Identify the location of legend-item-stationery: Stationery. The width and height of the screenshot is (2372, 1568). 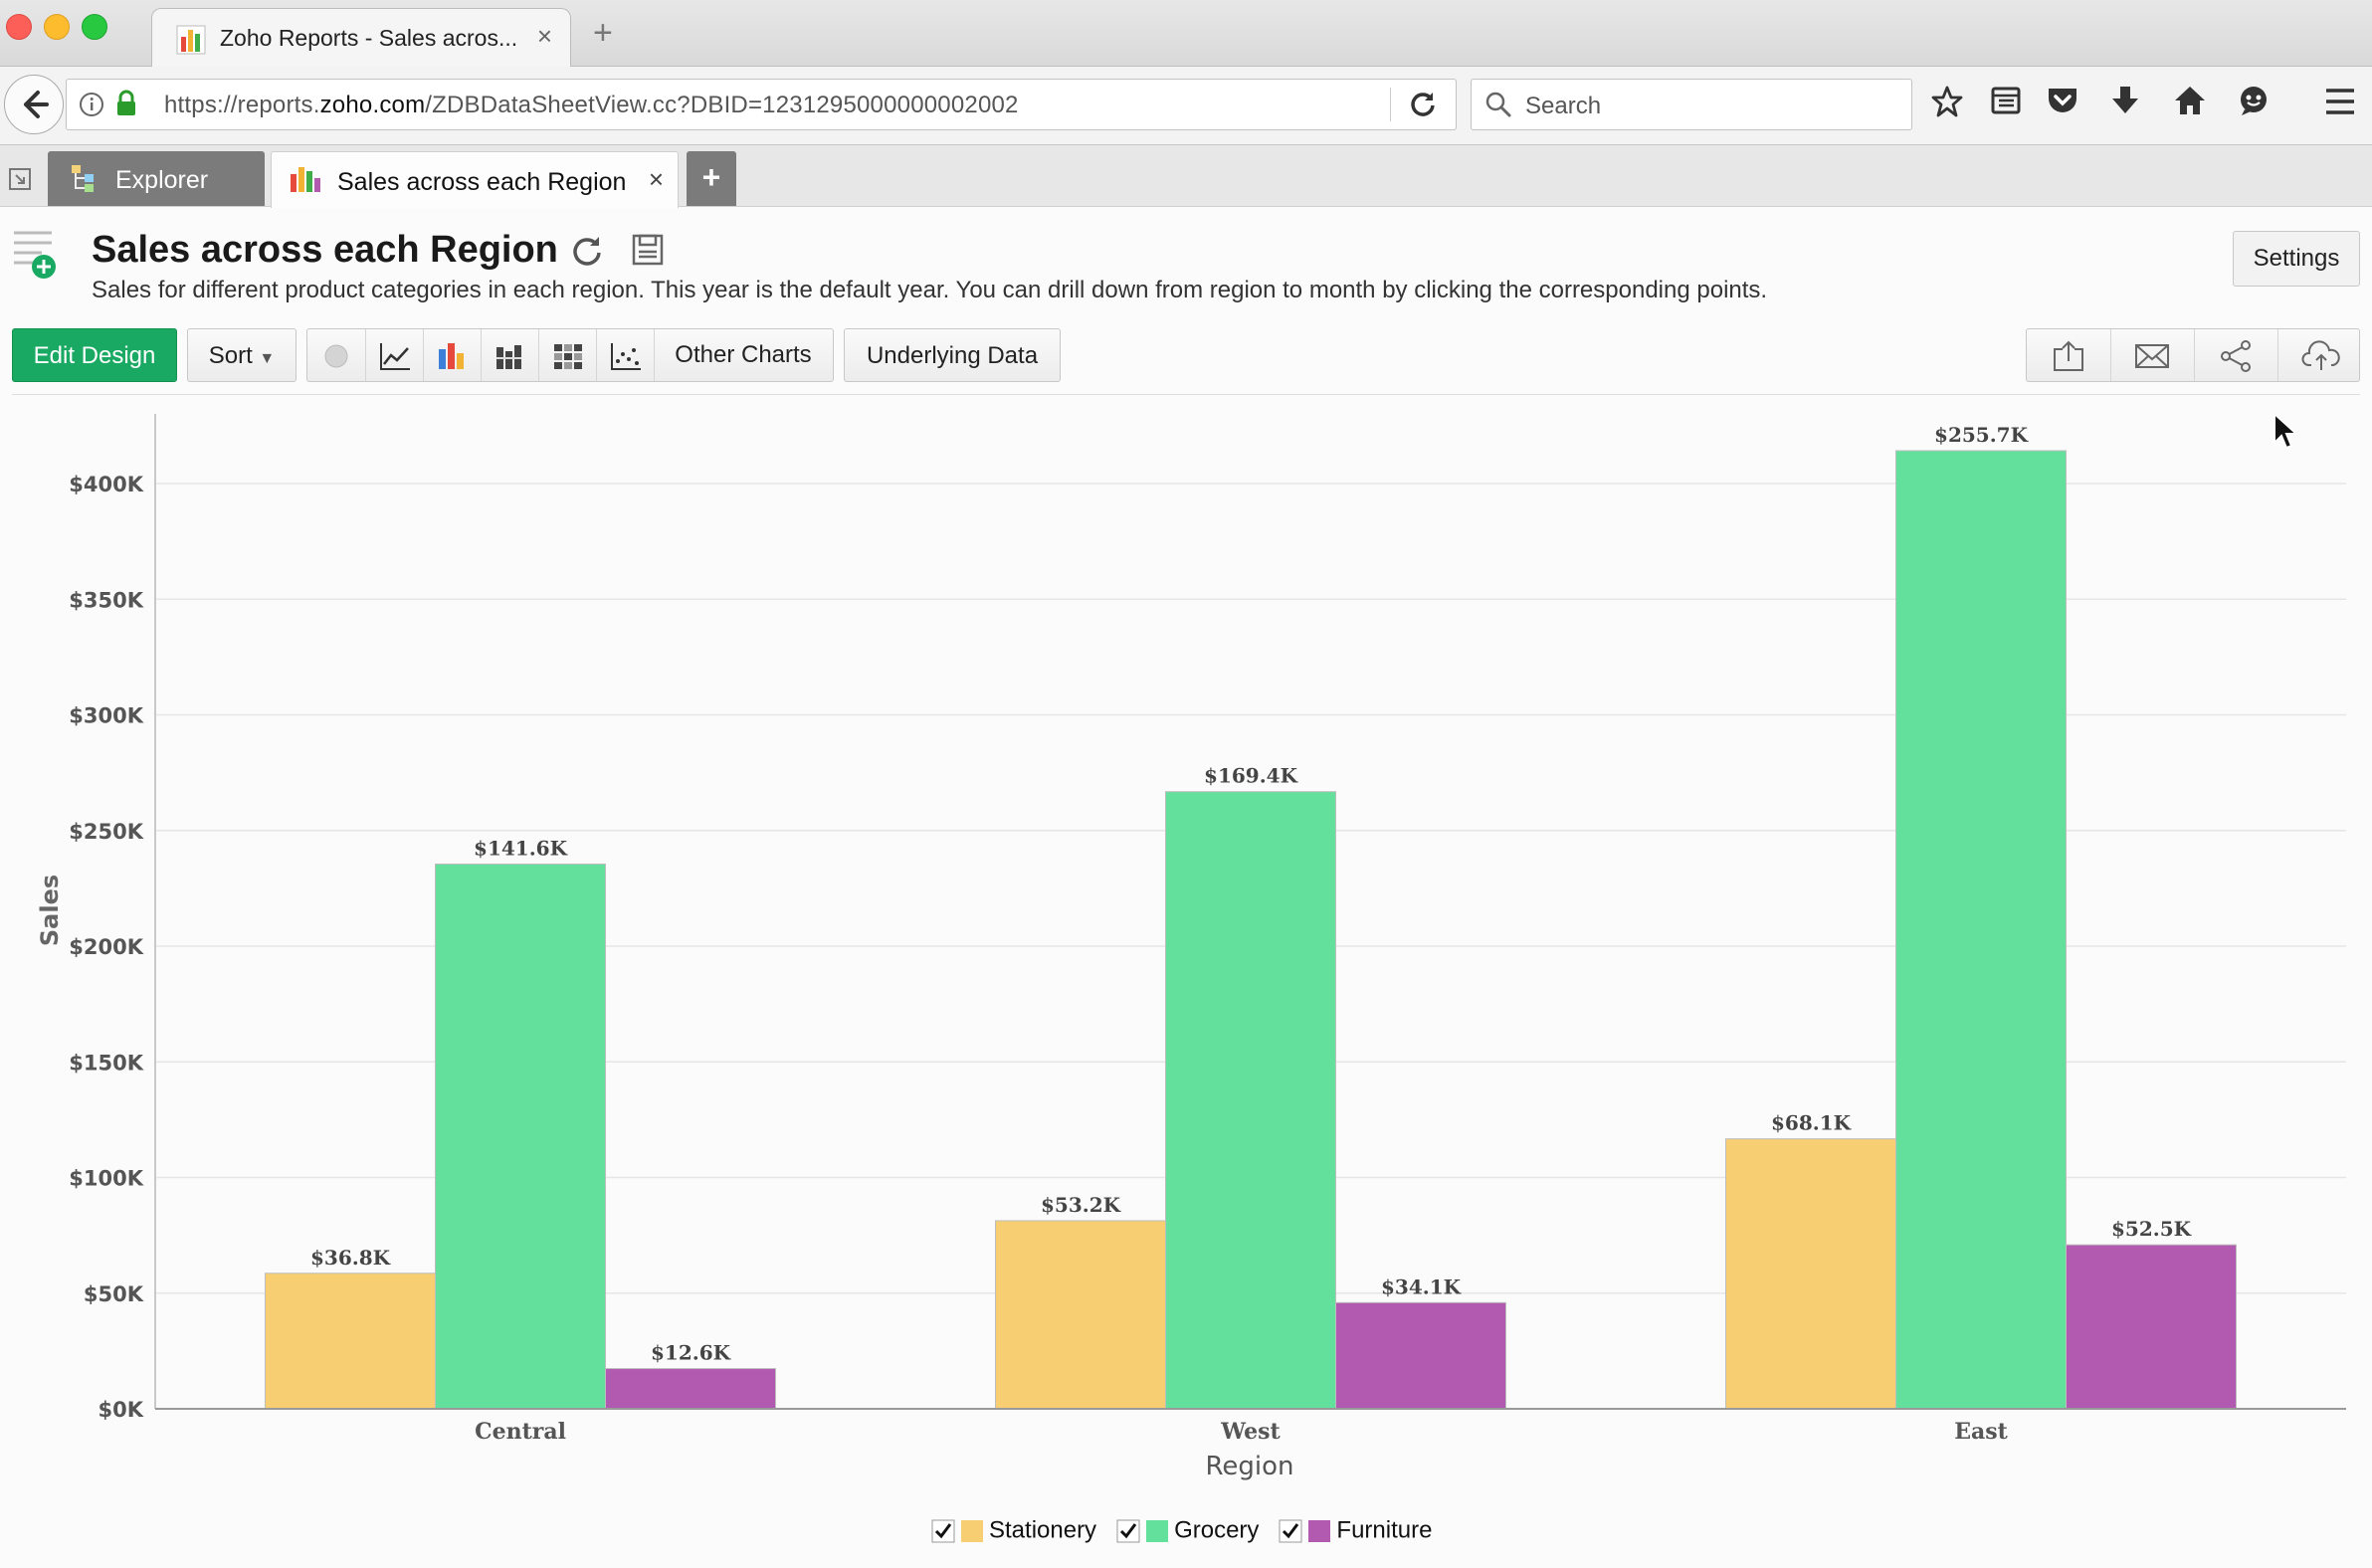
(1013, 1530).